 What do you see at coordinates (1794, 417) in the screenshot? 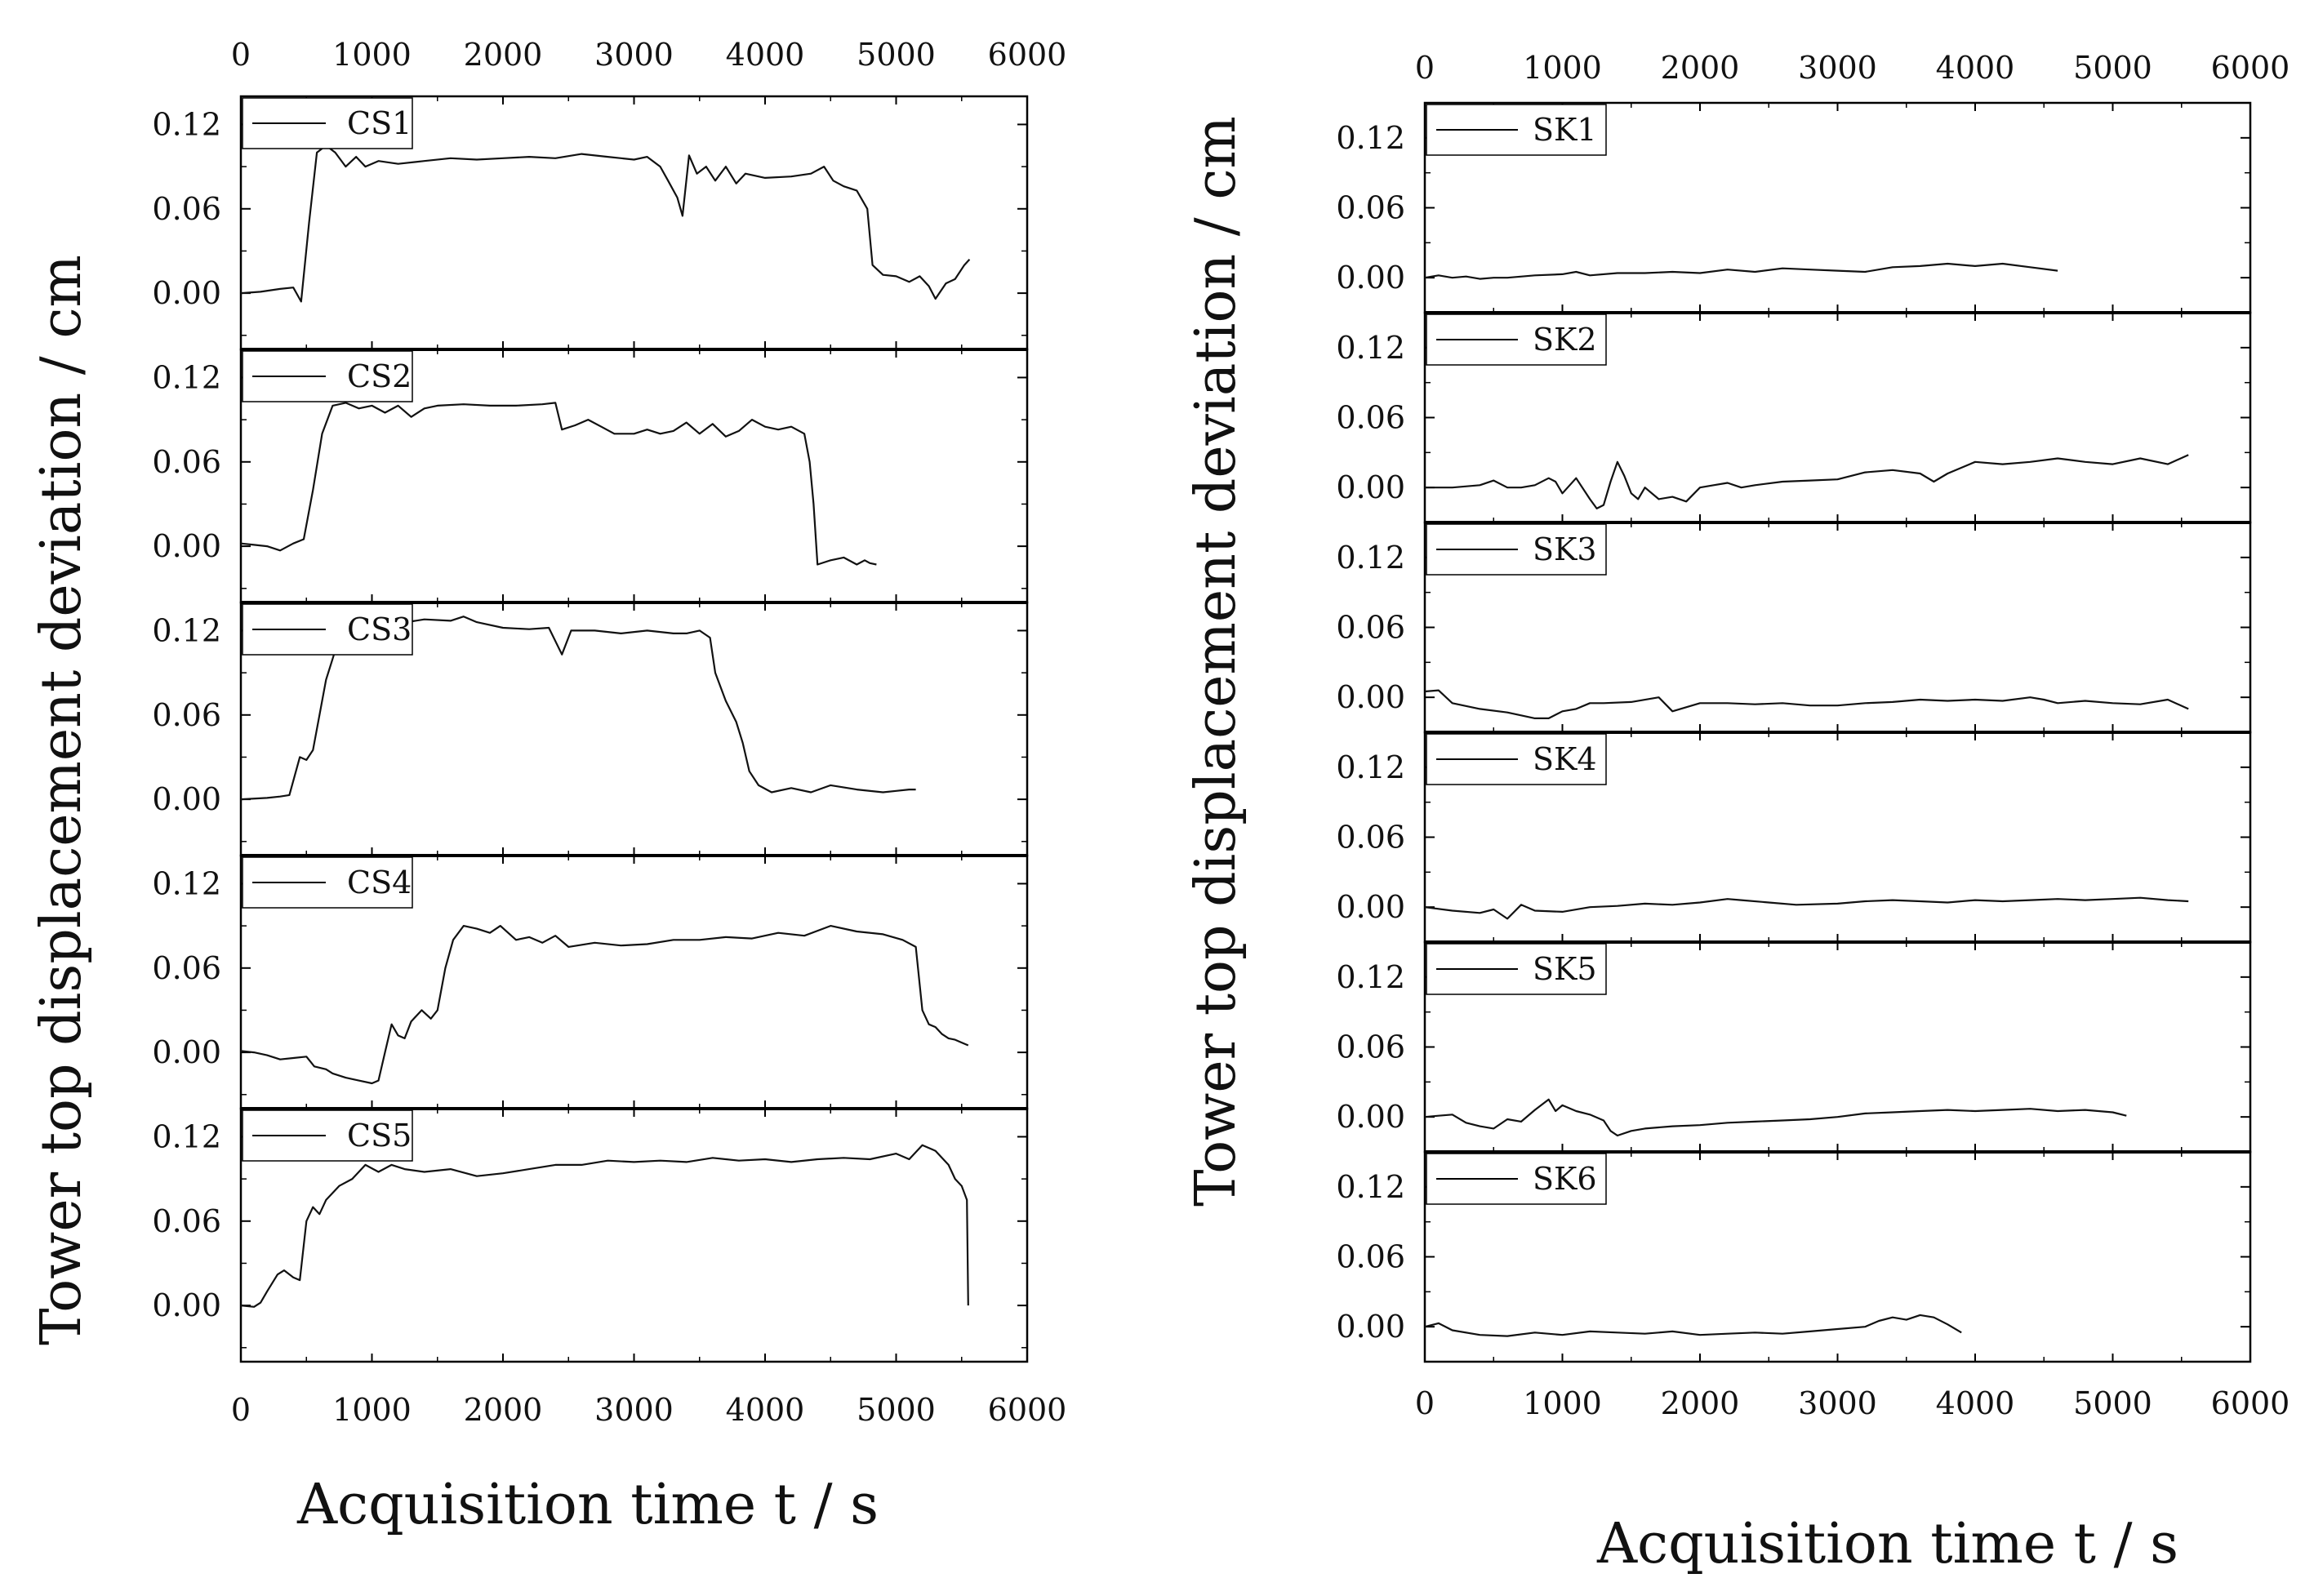
I see `panel-sk2: 0.12 0.06 0.00 SK2` at bounding box center [1794, 417].